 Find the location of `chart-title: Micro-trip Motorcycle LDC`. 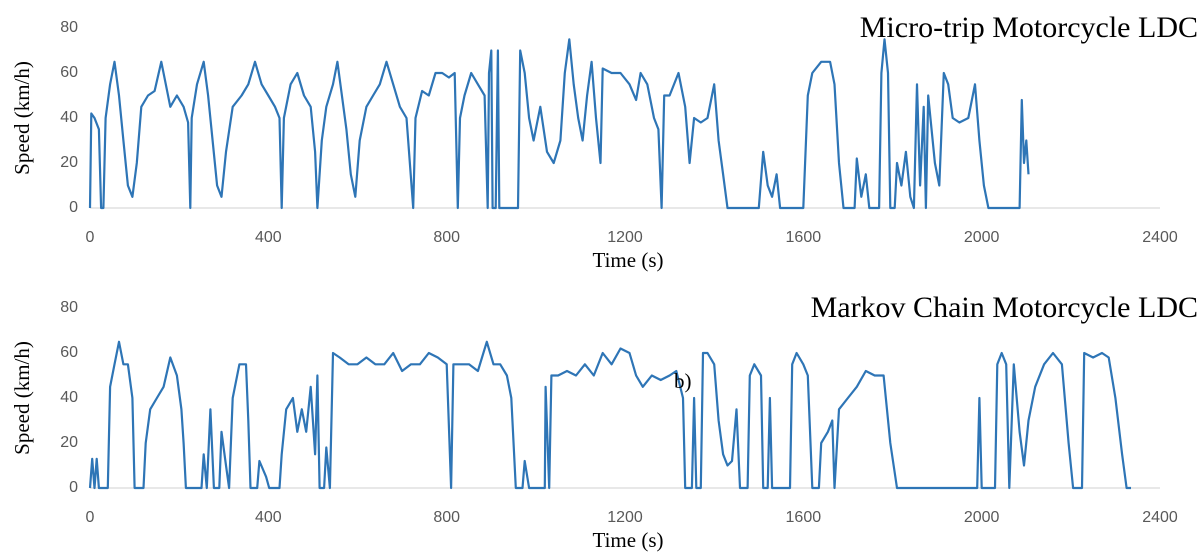

chart-title: Micro-trip Motorcycle LDC is located at coordinates (1029, 27).